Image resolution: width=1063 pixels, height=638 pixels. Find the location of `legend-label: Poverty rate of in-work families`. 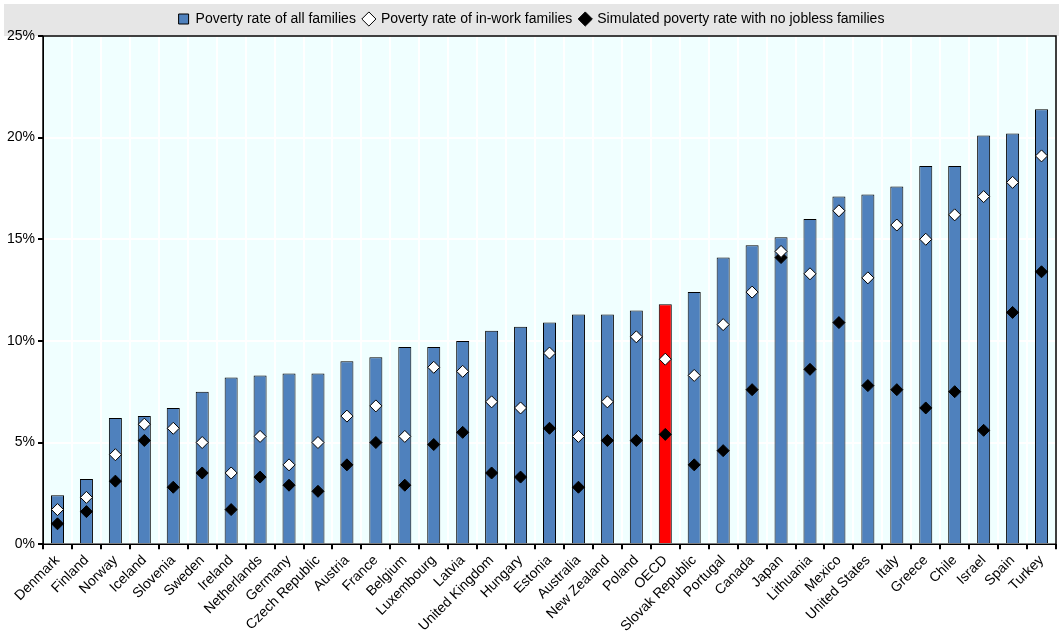

legend-label: Poverty rate of in-work families is located at coordinates (476, 17).